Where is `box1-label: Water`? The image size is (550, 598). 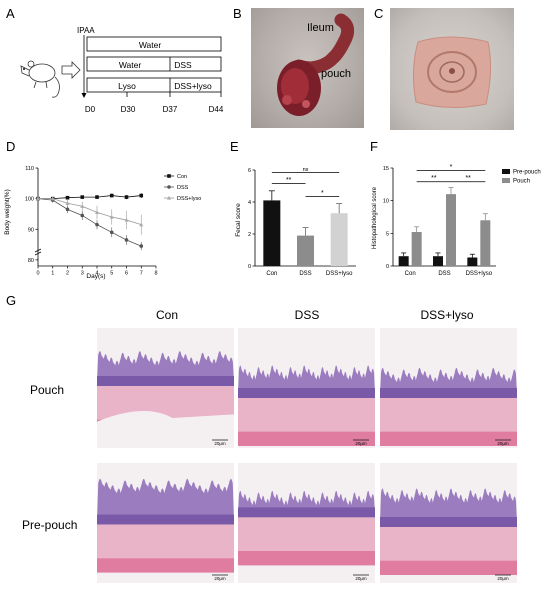
box1-label: Water is located at coordinates (150, 45).